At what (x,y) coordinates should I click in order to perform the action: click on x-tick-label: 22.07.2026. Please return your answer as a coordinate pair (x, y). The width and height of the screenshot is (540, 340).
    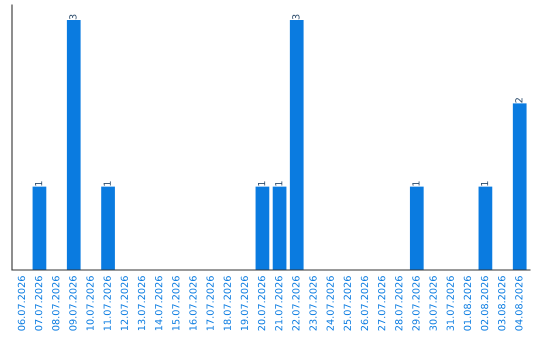
    Looking at the image, I should click on (296, 303).